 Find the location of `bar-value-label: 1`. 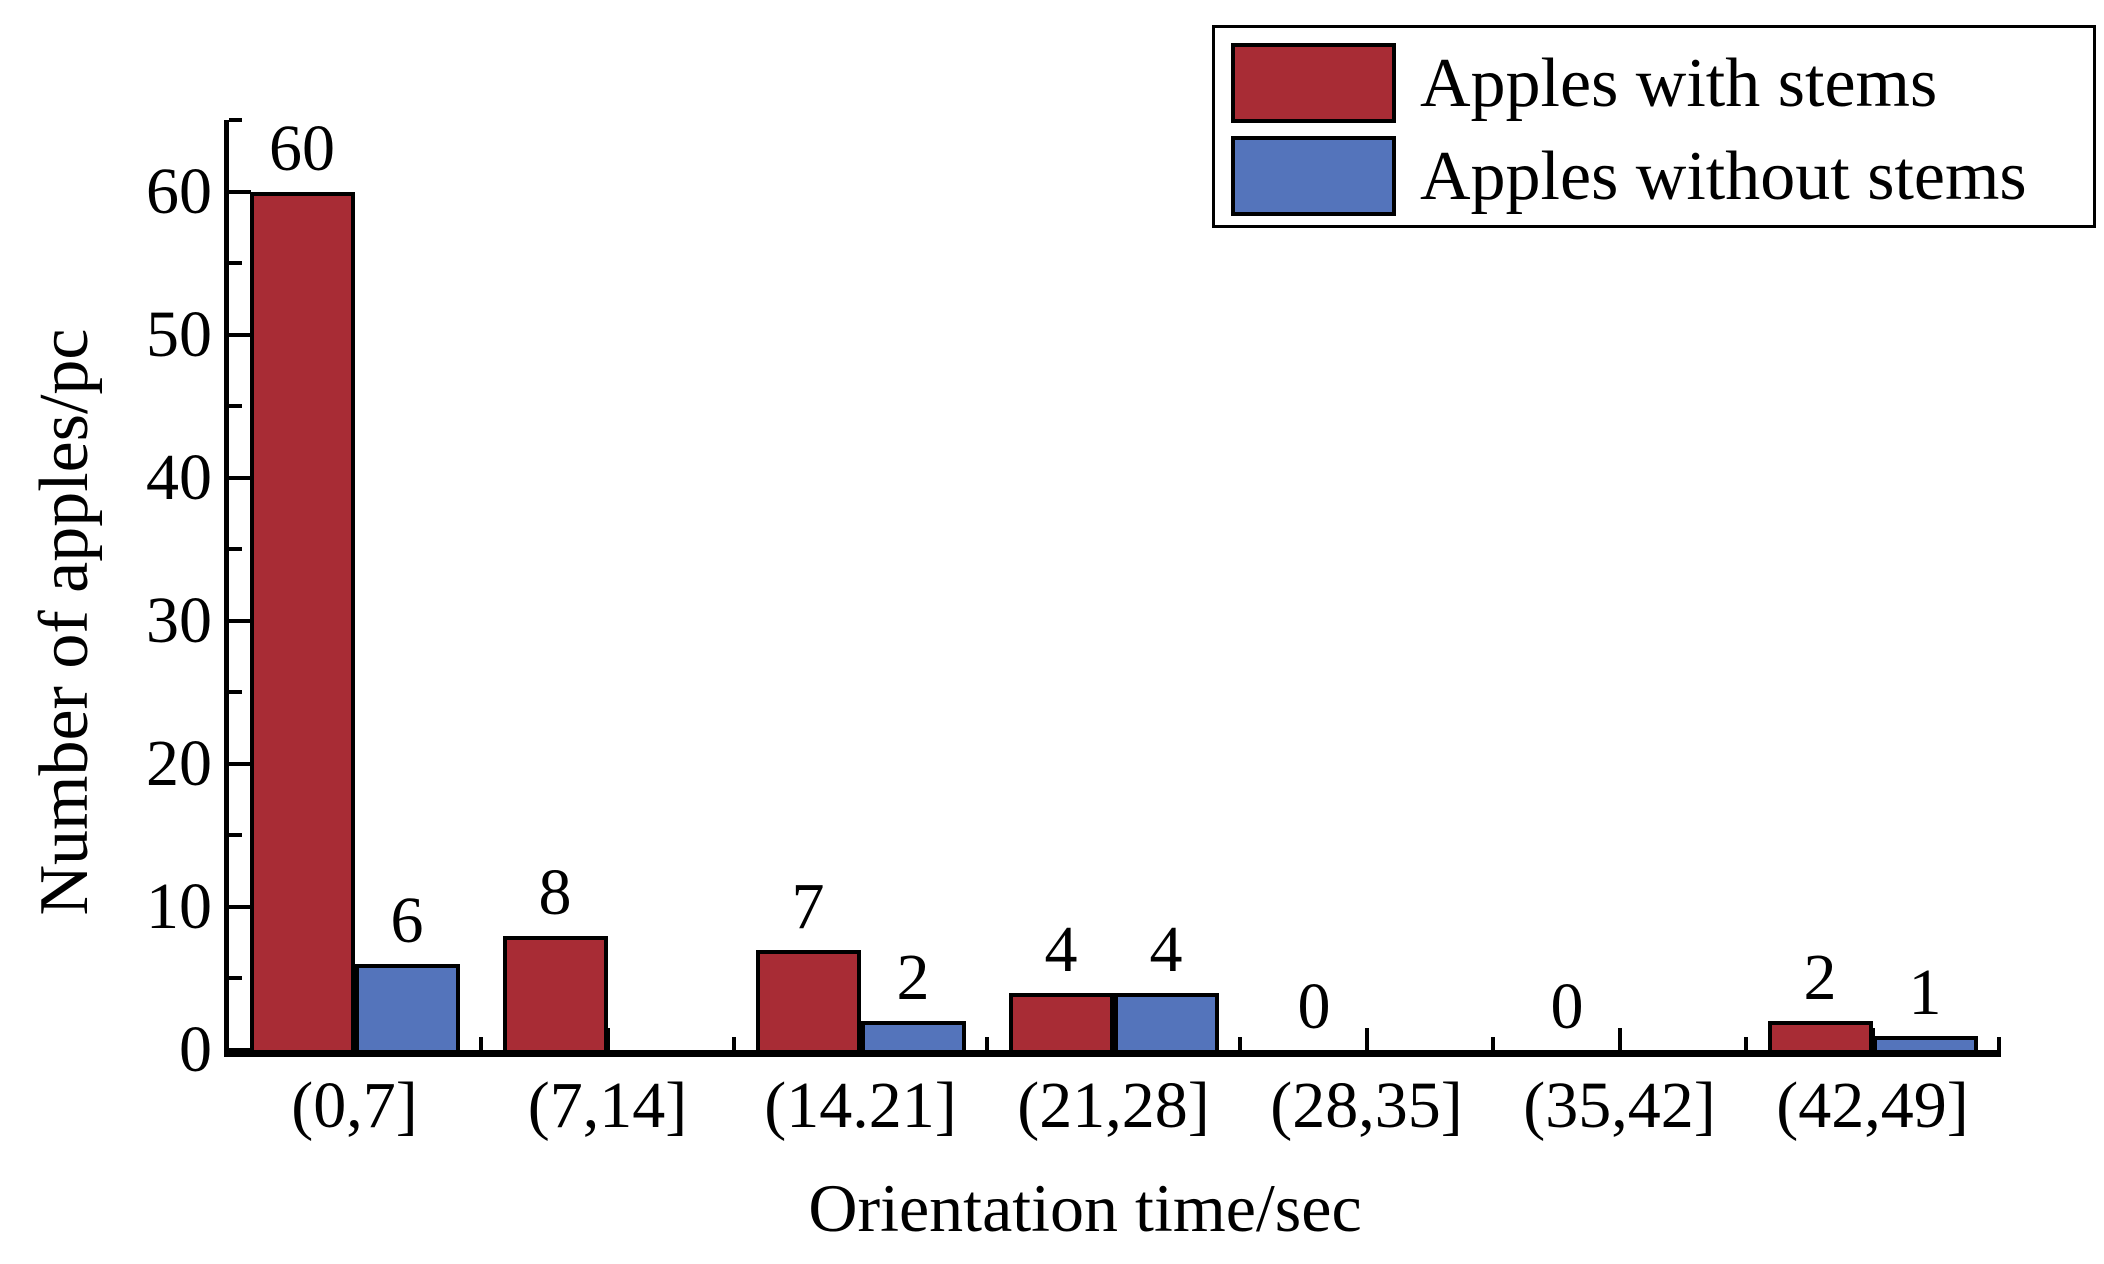

bar-value-label: 1 is located at coordinates (1925, 992).